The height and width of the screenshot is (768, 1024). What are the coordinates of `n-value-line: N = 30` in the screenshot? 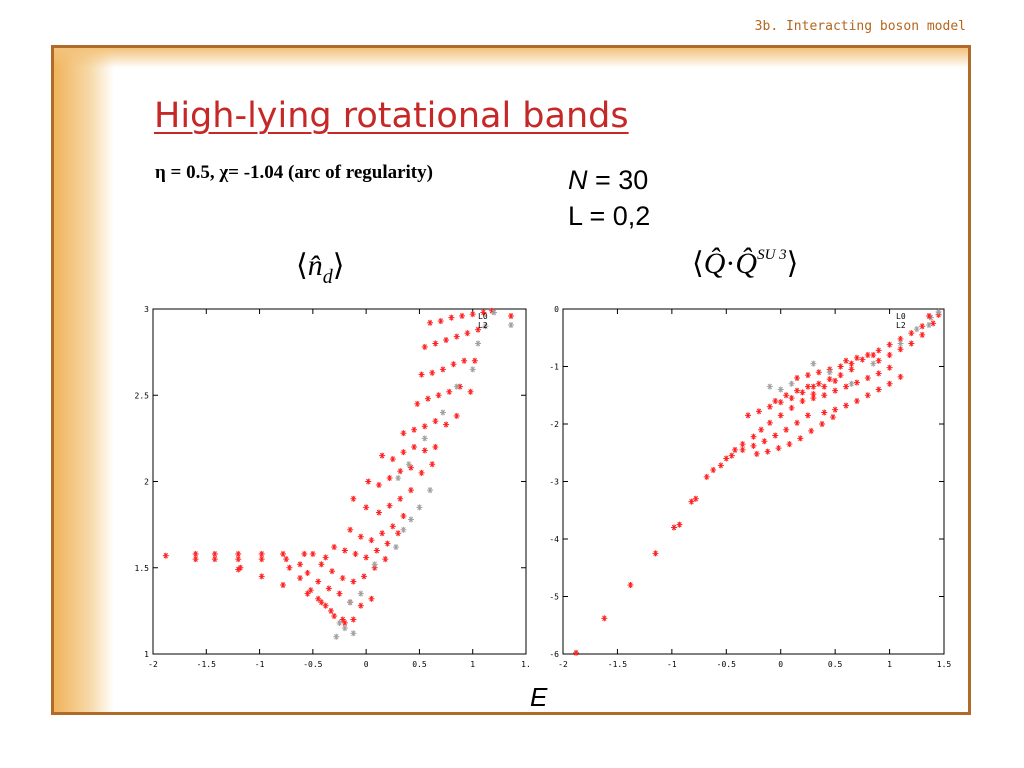 It's located at (609, 180).